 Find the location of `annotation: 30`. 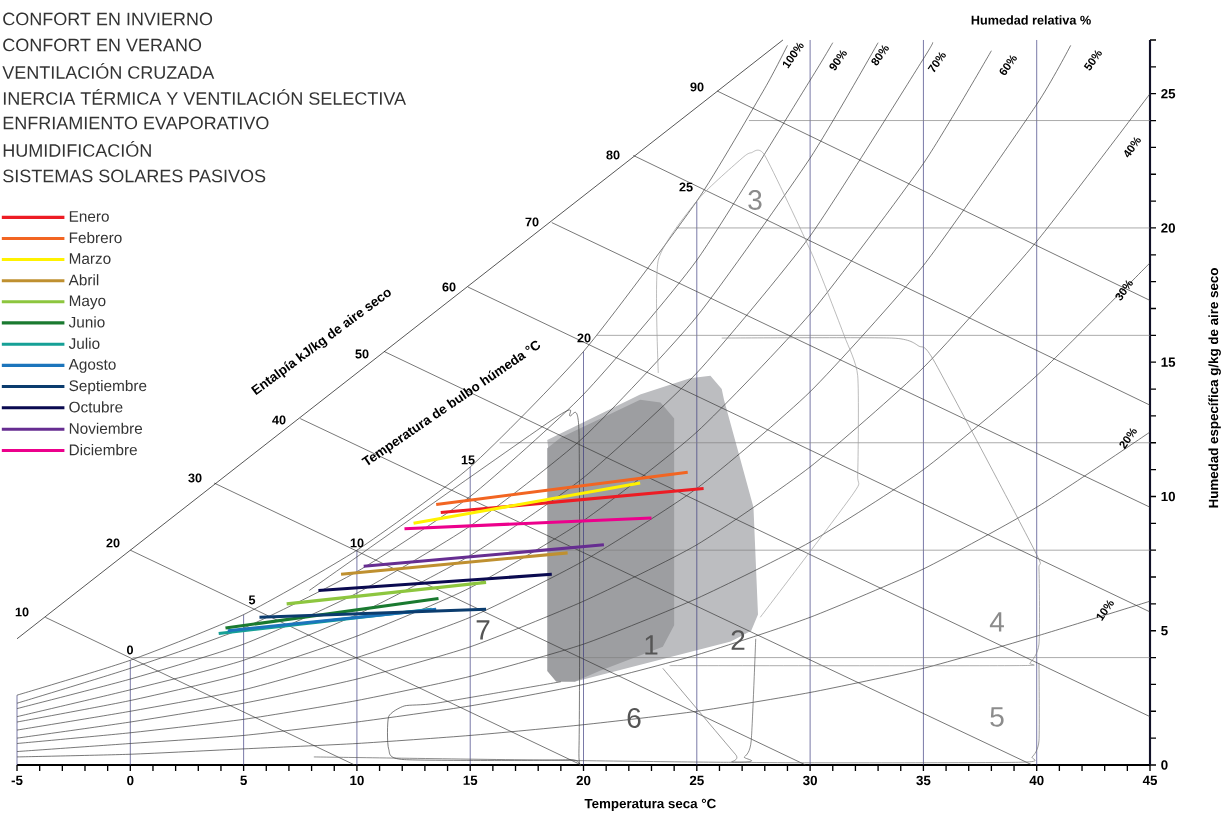

annotation: 30 is located at coordinates (195, 478).